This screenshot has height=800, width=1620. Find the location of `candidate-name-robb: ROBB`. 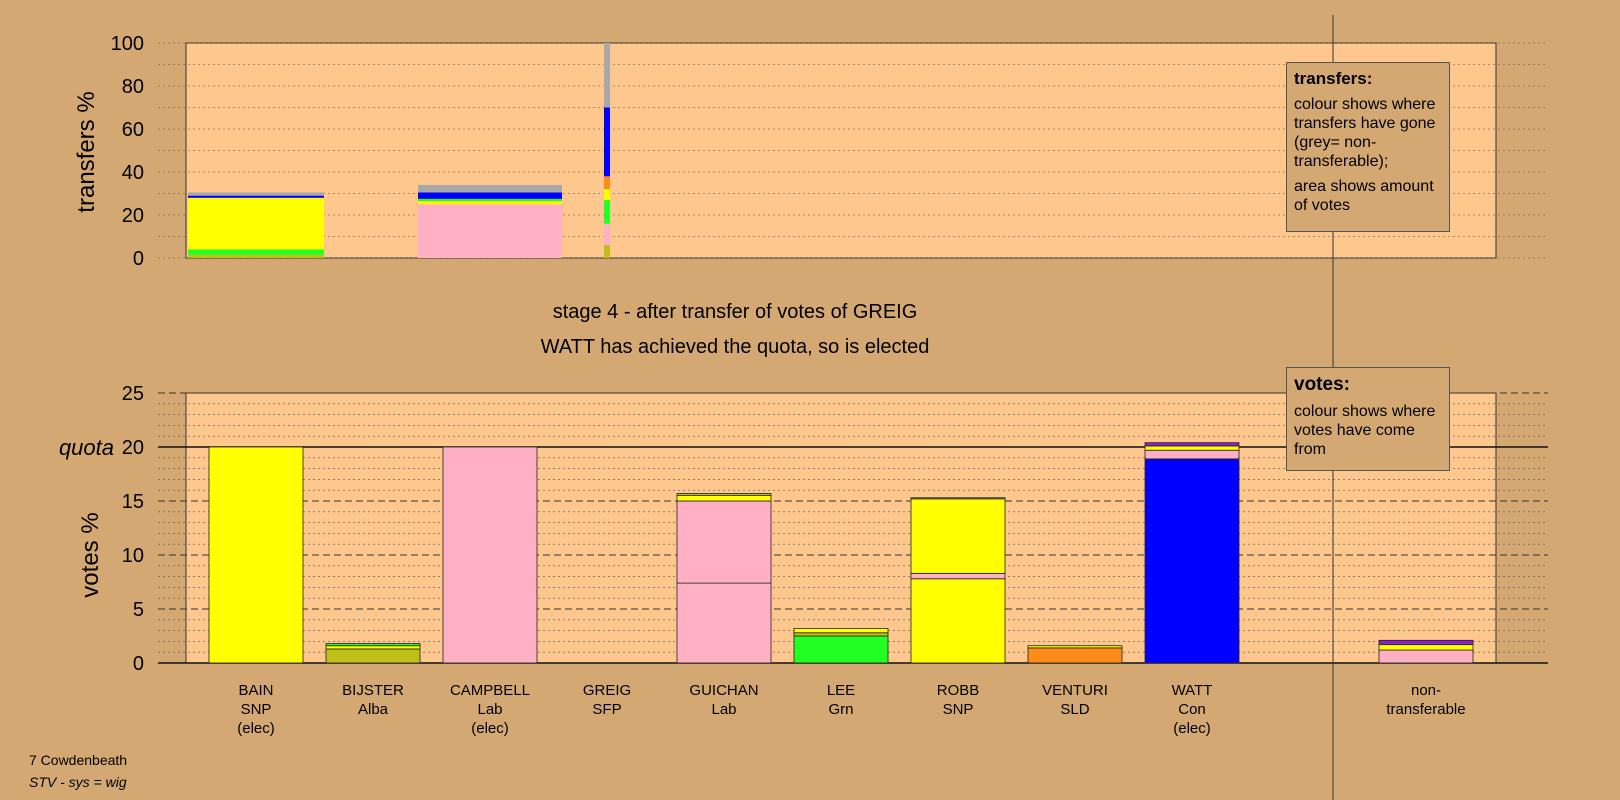

candidate-name-robb: ROBB is located at coordinates (958, 690).